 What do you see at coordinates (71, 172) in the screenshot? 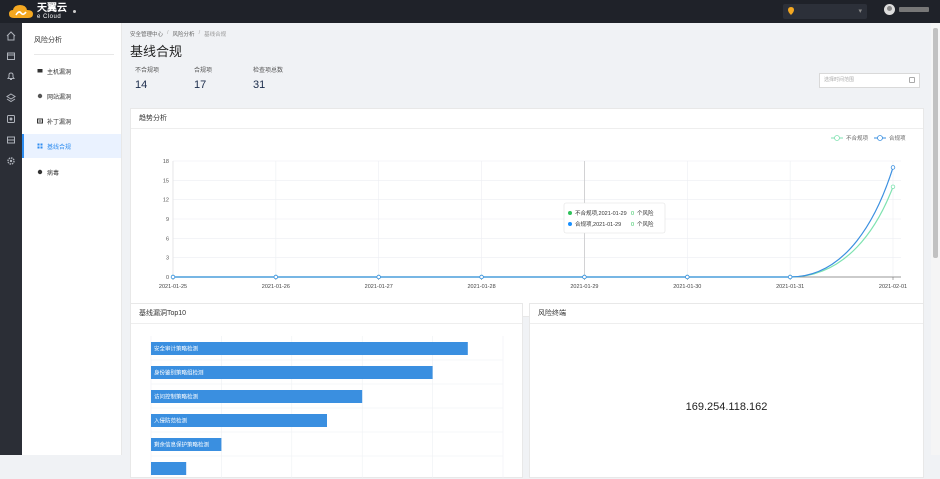
I see `sidebar-item-virus: 病毒` at bounding box center [71, 172].